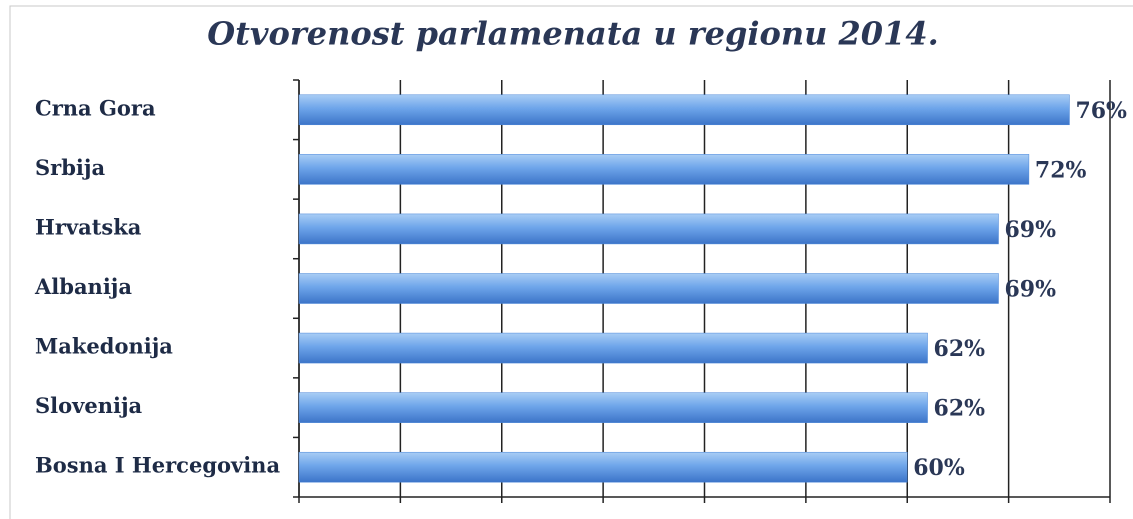  What do you see at coordinates (572, 34) in the screenshot?
I see `chart-title: Otvorenost parlamenata u regionu 2014.` at bounding box center [572, 34].